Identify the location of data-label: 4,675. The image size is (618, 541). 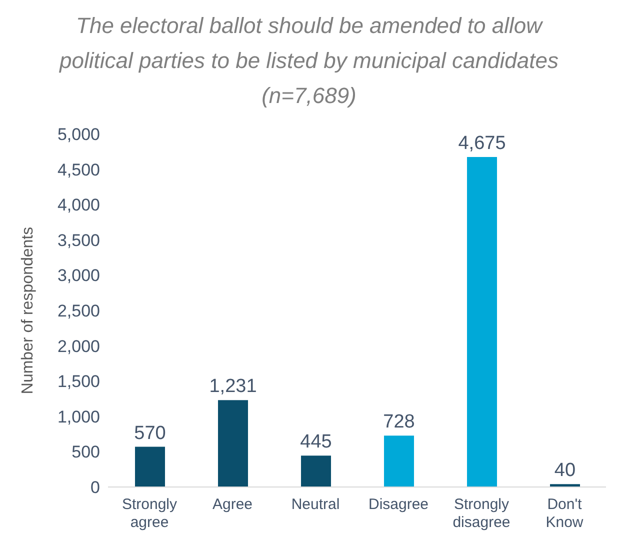
(482, 143).